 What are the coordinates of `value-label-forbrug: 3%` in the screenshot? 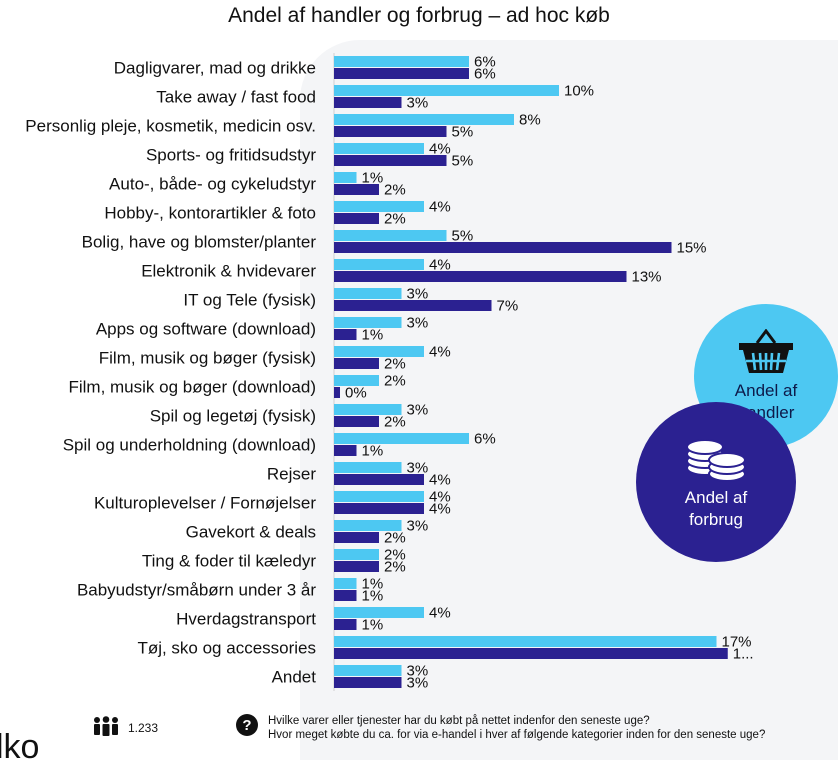 It's located at (418, 683).